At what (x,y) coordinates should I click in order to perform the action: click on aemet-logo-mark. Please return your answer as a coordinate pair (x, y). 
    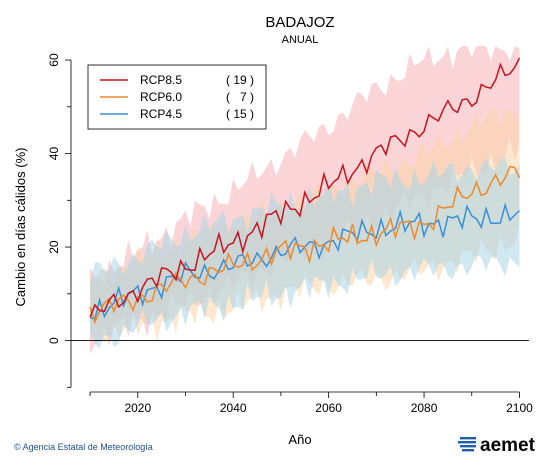
    Looking at the image, I should click on (467, 444).